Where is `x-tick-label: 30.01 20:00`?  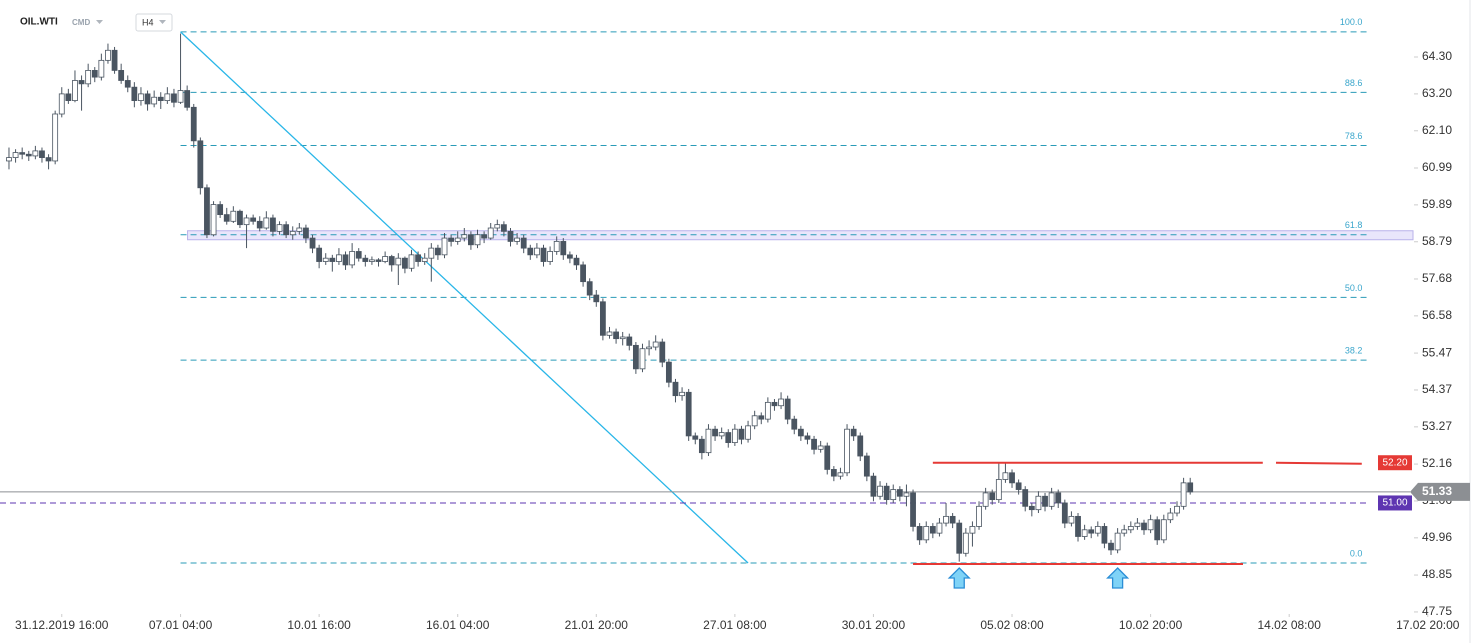
x-tick-label: 30.01 20:00 is located at coordinates (874, 625).